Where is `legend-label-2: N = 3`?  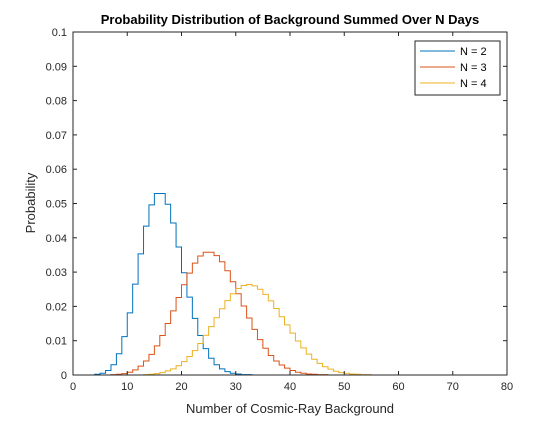 legend-label-2: N = 3 is located at coordinates (473, 68).